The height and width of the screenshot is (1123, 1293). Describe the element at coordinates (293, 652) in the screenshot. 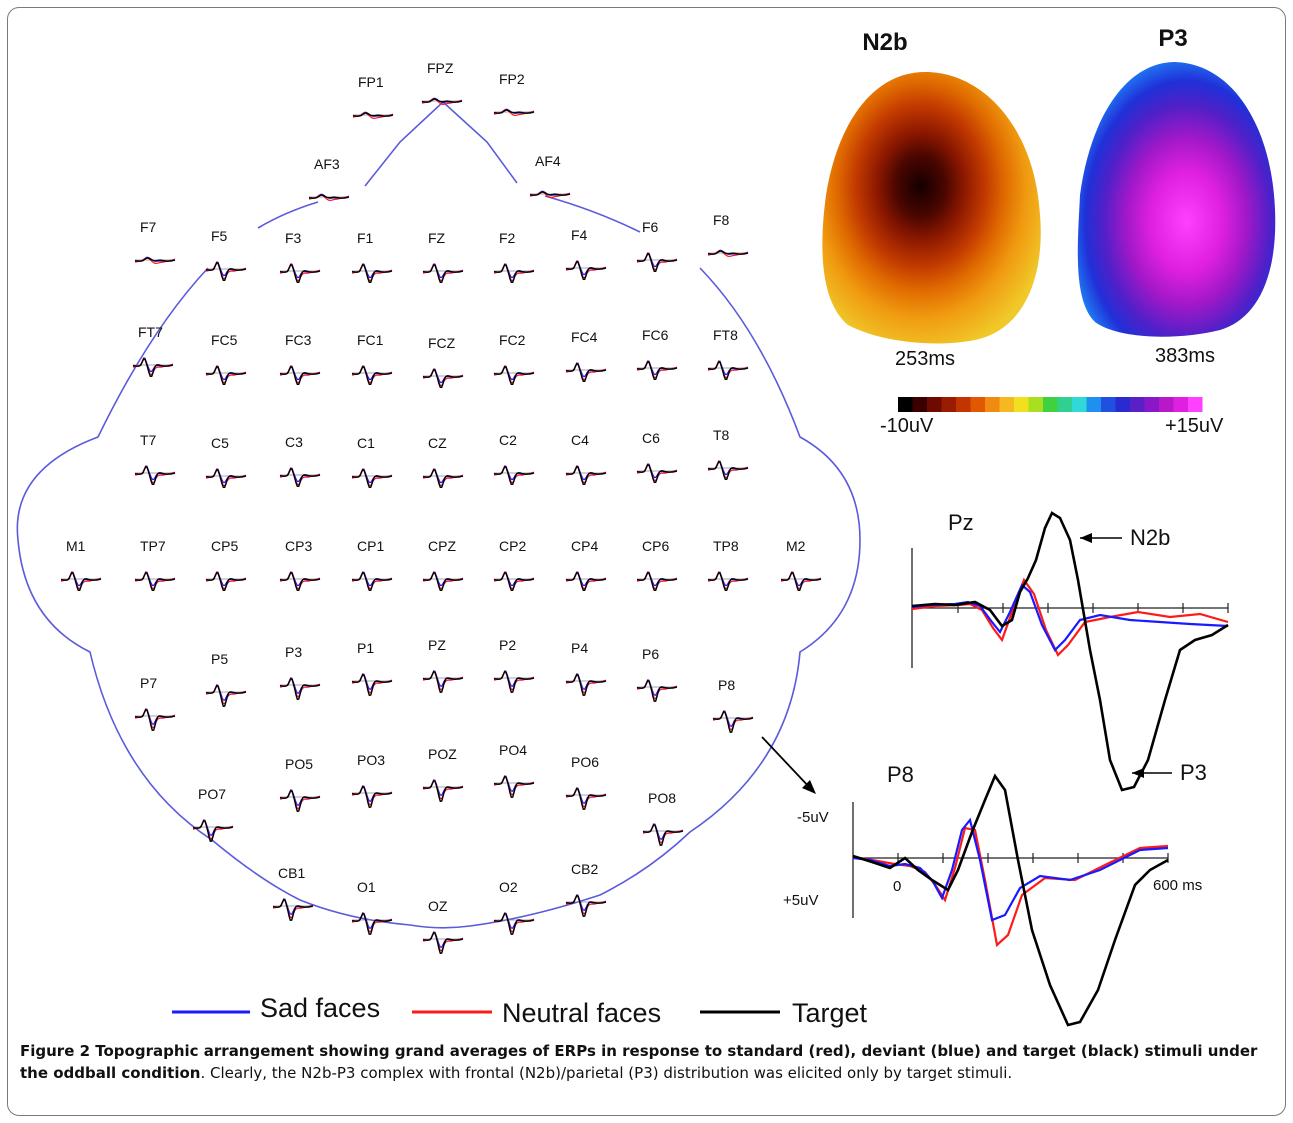

I see `electrode-label: P3` at that location.